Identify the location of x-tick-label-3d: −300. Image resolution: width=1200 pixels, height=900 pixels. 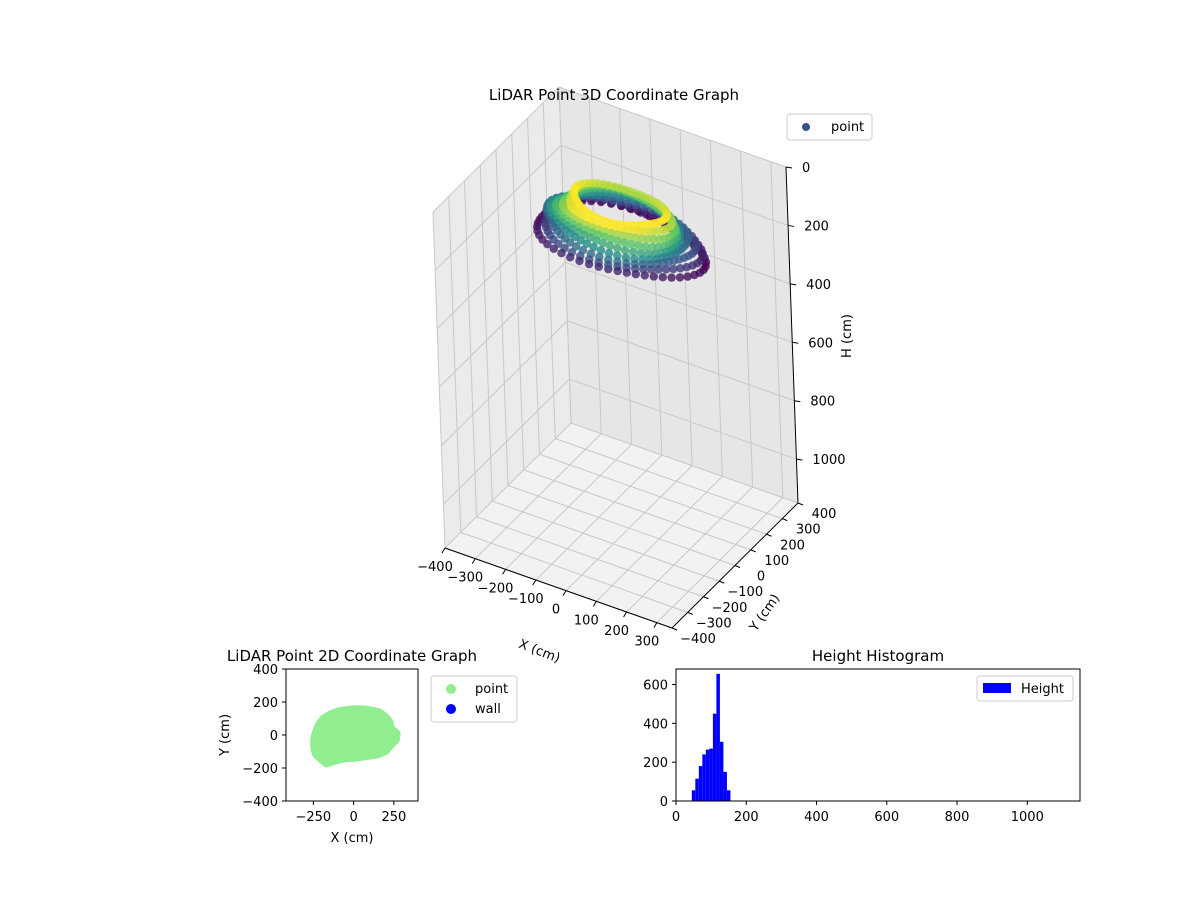
(465, 578).